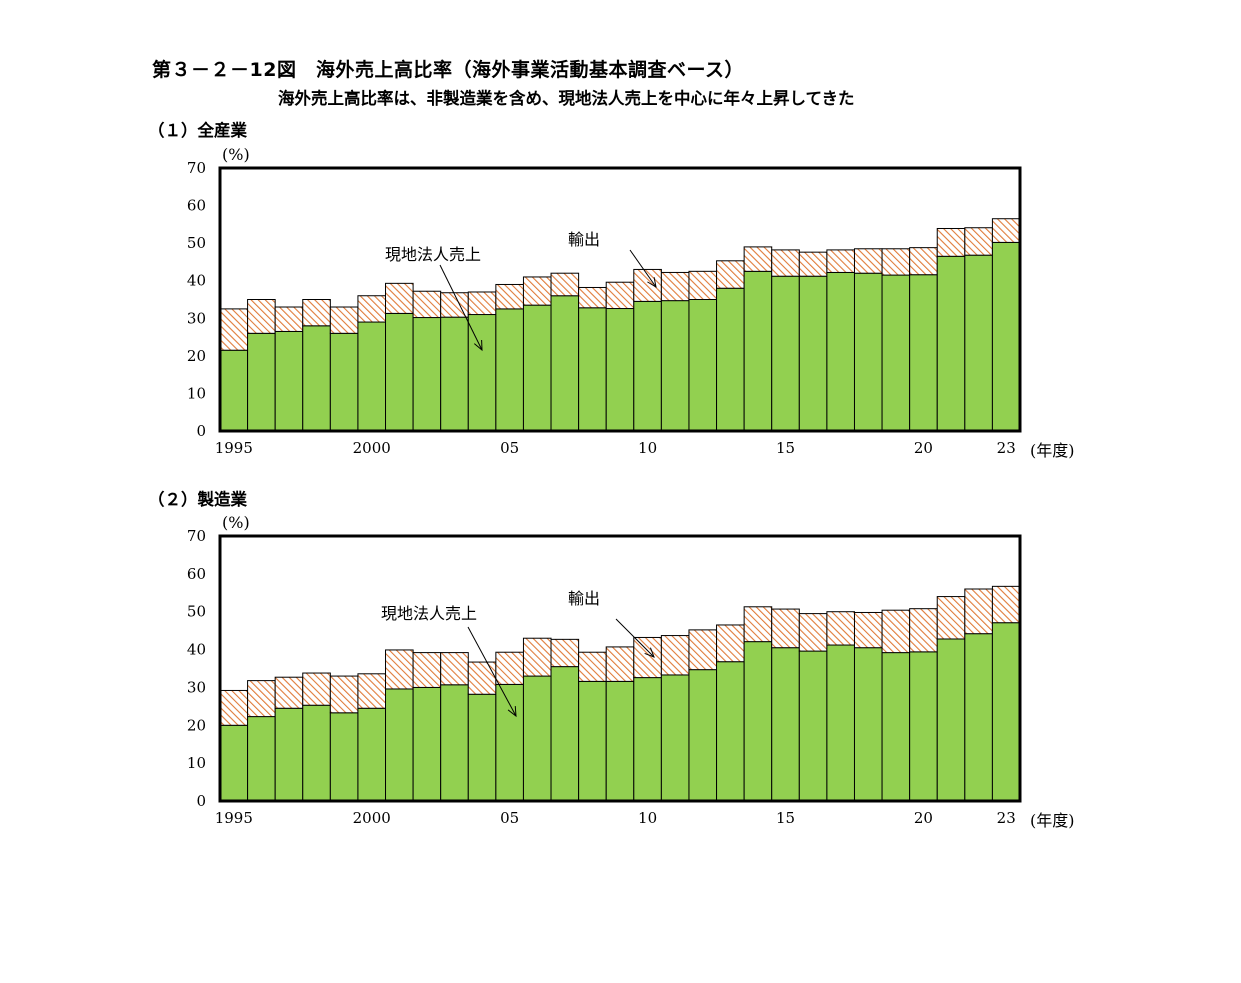  Describe the element at coordinates (196, 356) in the screenshot. I see `y-tick-label: 20` at that location.